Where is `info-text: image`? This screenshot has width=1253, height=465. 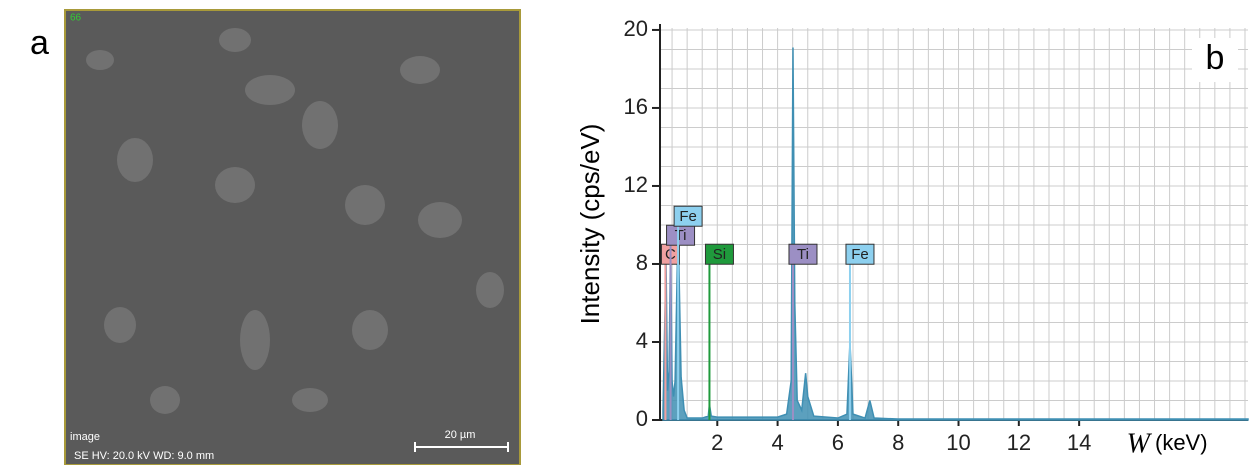
info-text: image is located at coordinates (85, 437).